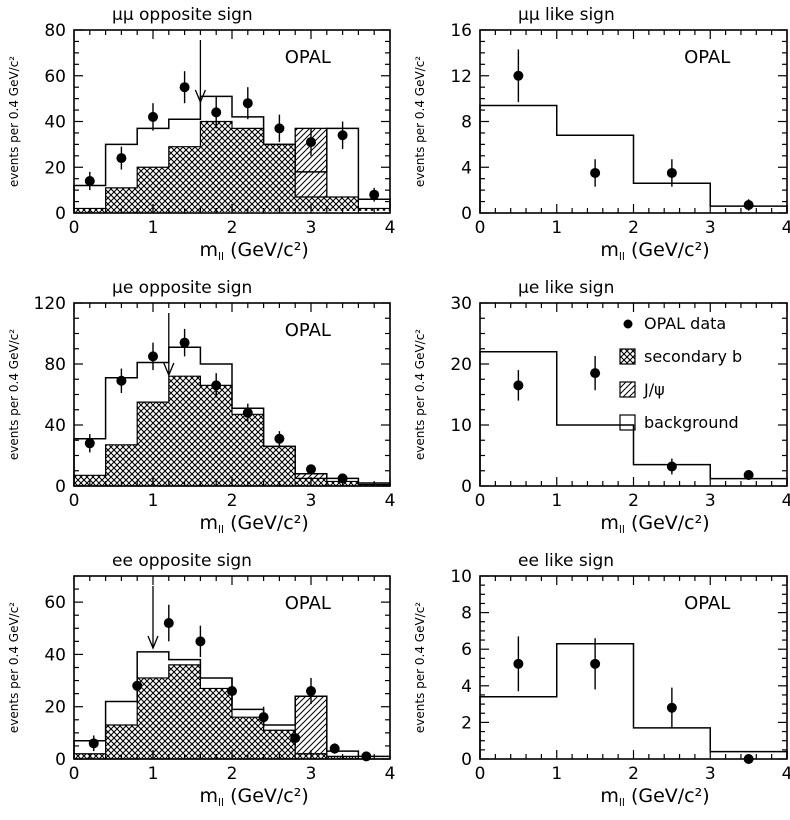 The image size is (790, 820). Describe the element at coordinates (182, 288) in the screenshot. I see `panel-title: μe opposite sign` at that location.